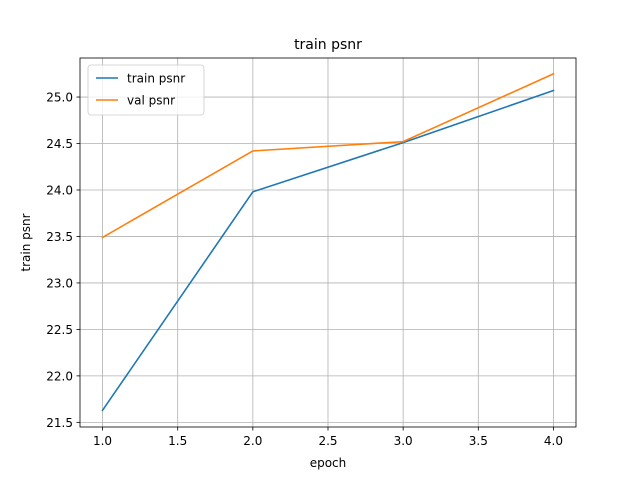 This screenshot has height=480, width=640. What do you see at coordinates (59, 98) in the screenshot?
I see `y-tick-label: 25.0` at bounding box center [59, 98].